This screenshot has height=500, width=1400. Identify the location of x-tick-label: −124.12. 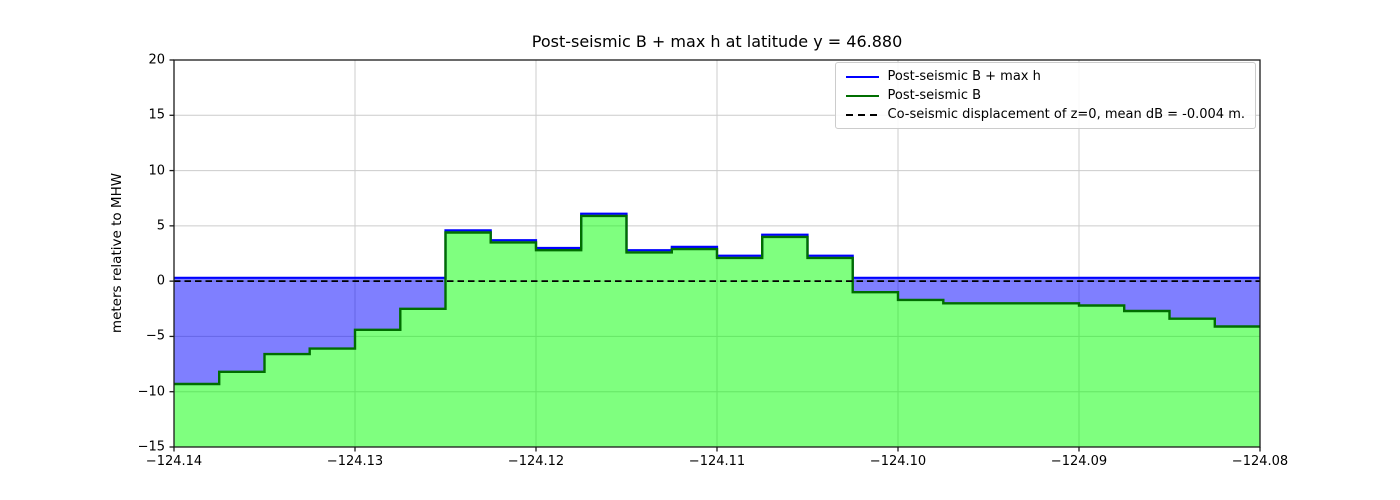
(536, 461).